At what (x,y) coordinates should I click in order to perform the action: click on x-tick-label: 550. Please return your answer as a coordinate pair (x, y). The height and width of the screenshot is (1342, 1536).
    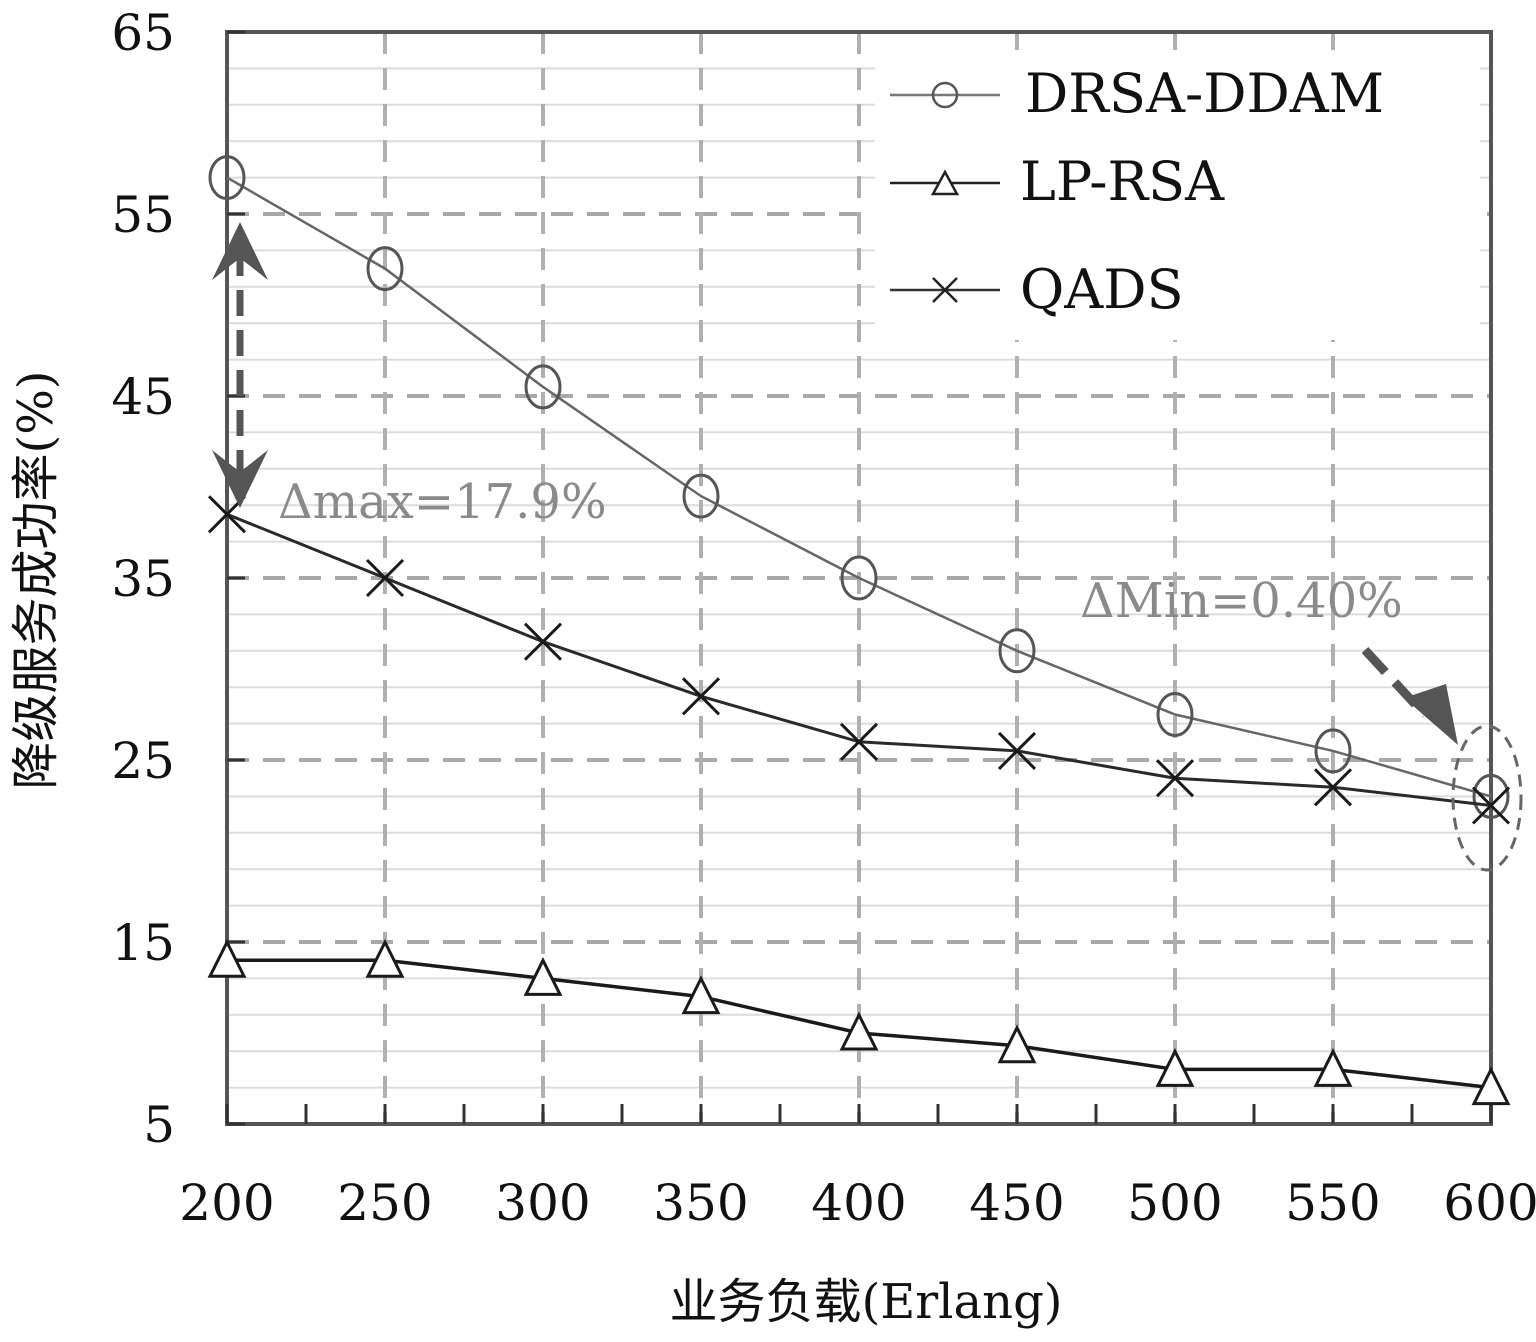
    Looking at the image, I should click on (1332, 1203).